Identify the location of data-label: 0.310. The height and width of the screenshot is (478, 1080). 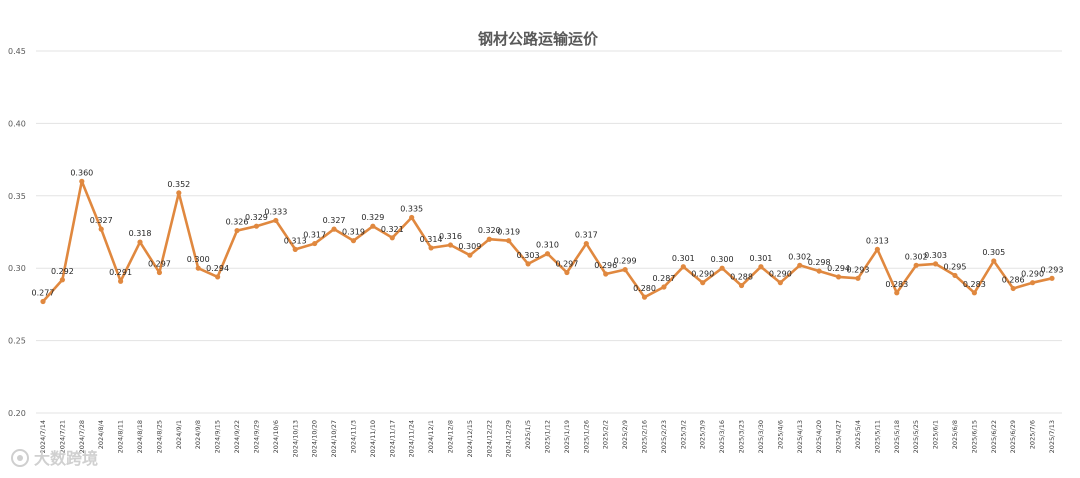
(547, 245).